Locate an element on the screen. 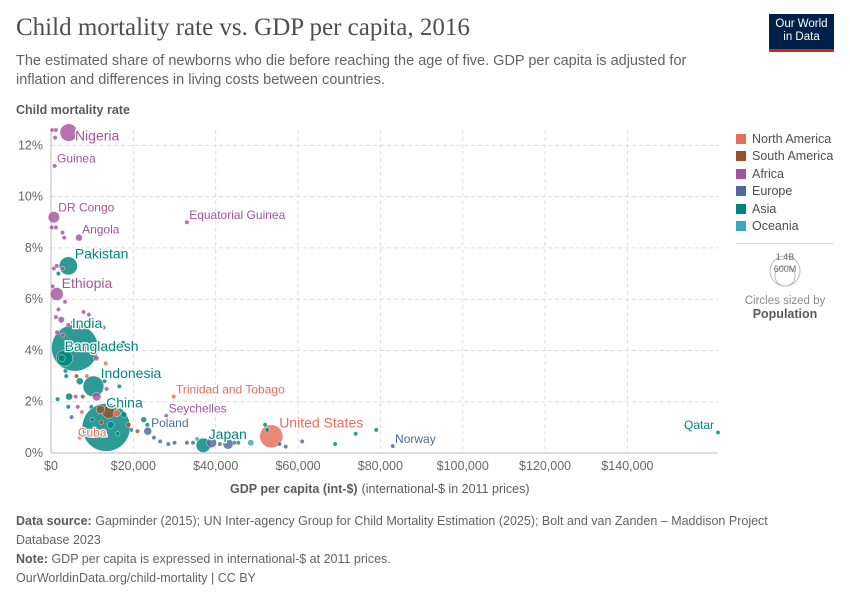 This screenshot has width=850, height=600. y-tick-label: 6% is located at coordinates (34, 299).